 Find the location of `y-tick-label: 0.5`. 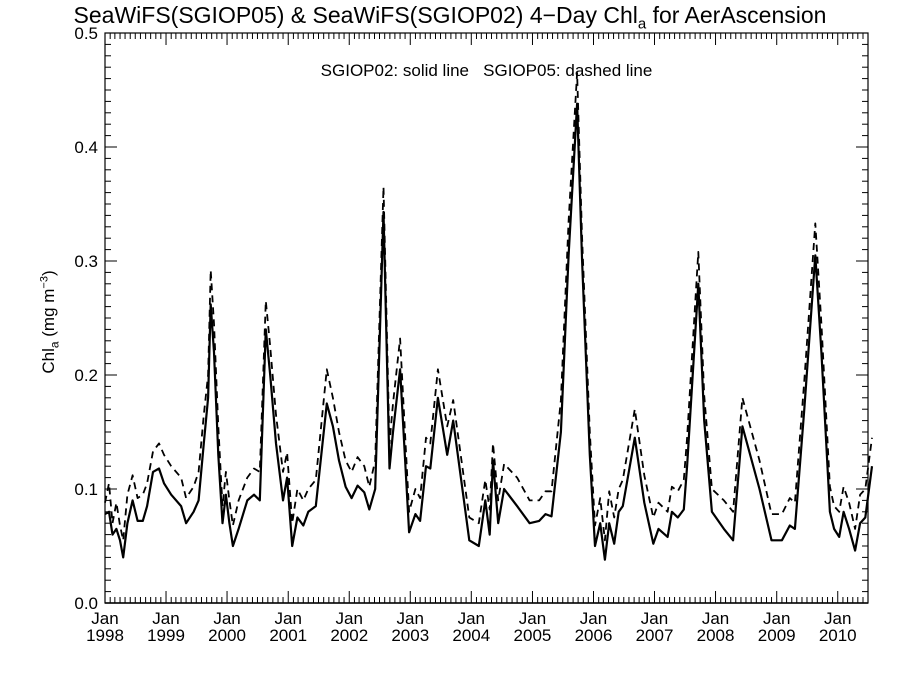

y-tick-label: 0.5 is located at coordinates (86, 33).